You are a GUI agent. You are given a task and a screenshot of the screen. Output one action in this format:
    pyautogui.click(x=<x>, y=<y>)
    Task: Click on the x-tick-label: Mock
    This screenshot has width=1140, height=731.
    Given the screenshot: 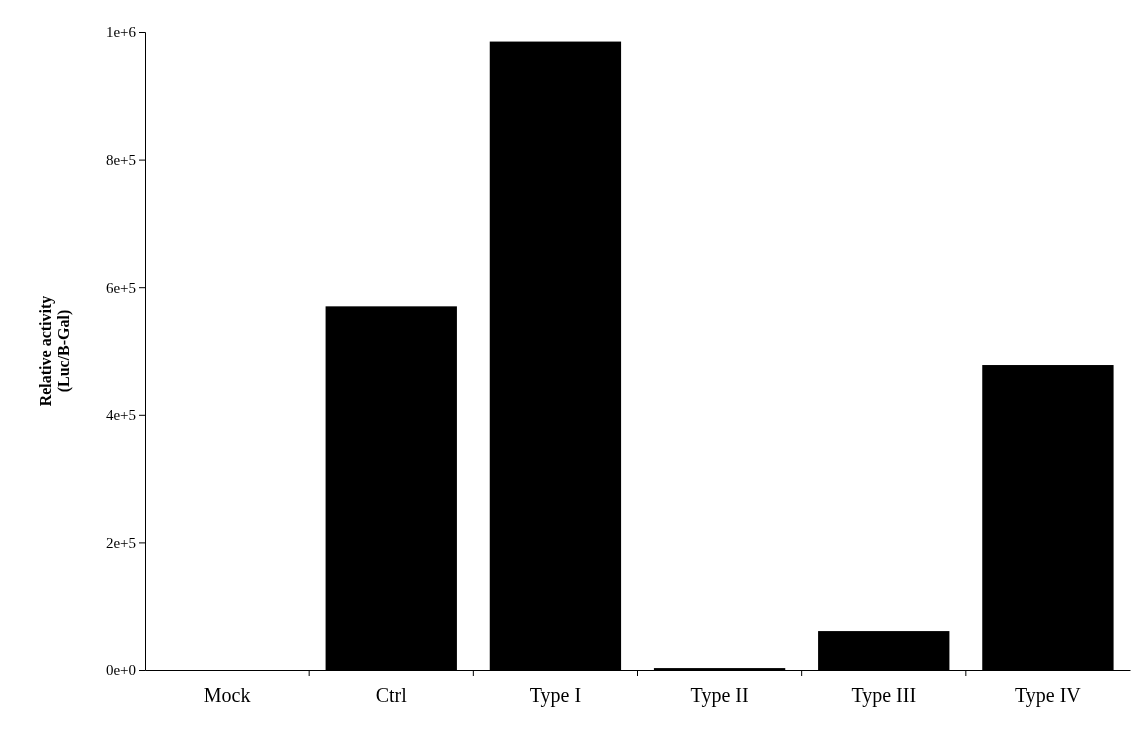 What is the action you would take?
    pyautogui.click(x=227, y=695)
    